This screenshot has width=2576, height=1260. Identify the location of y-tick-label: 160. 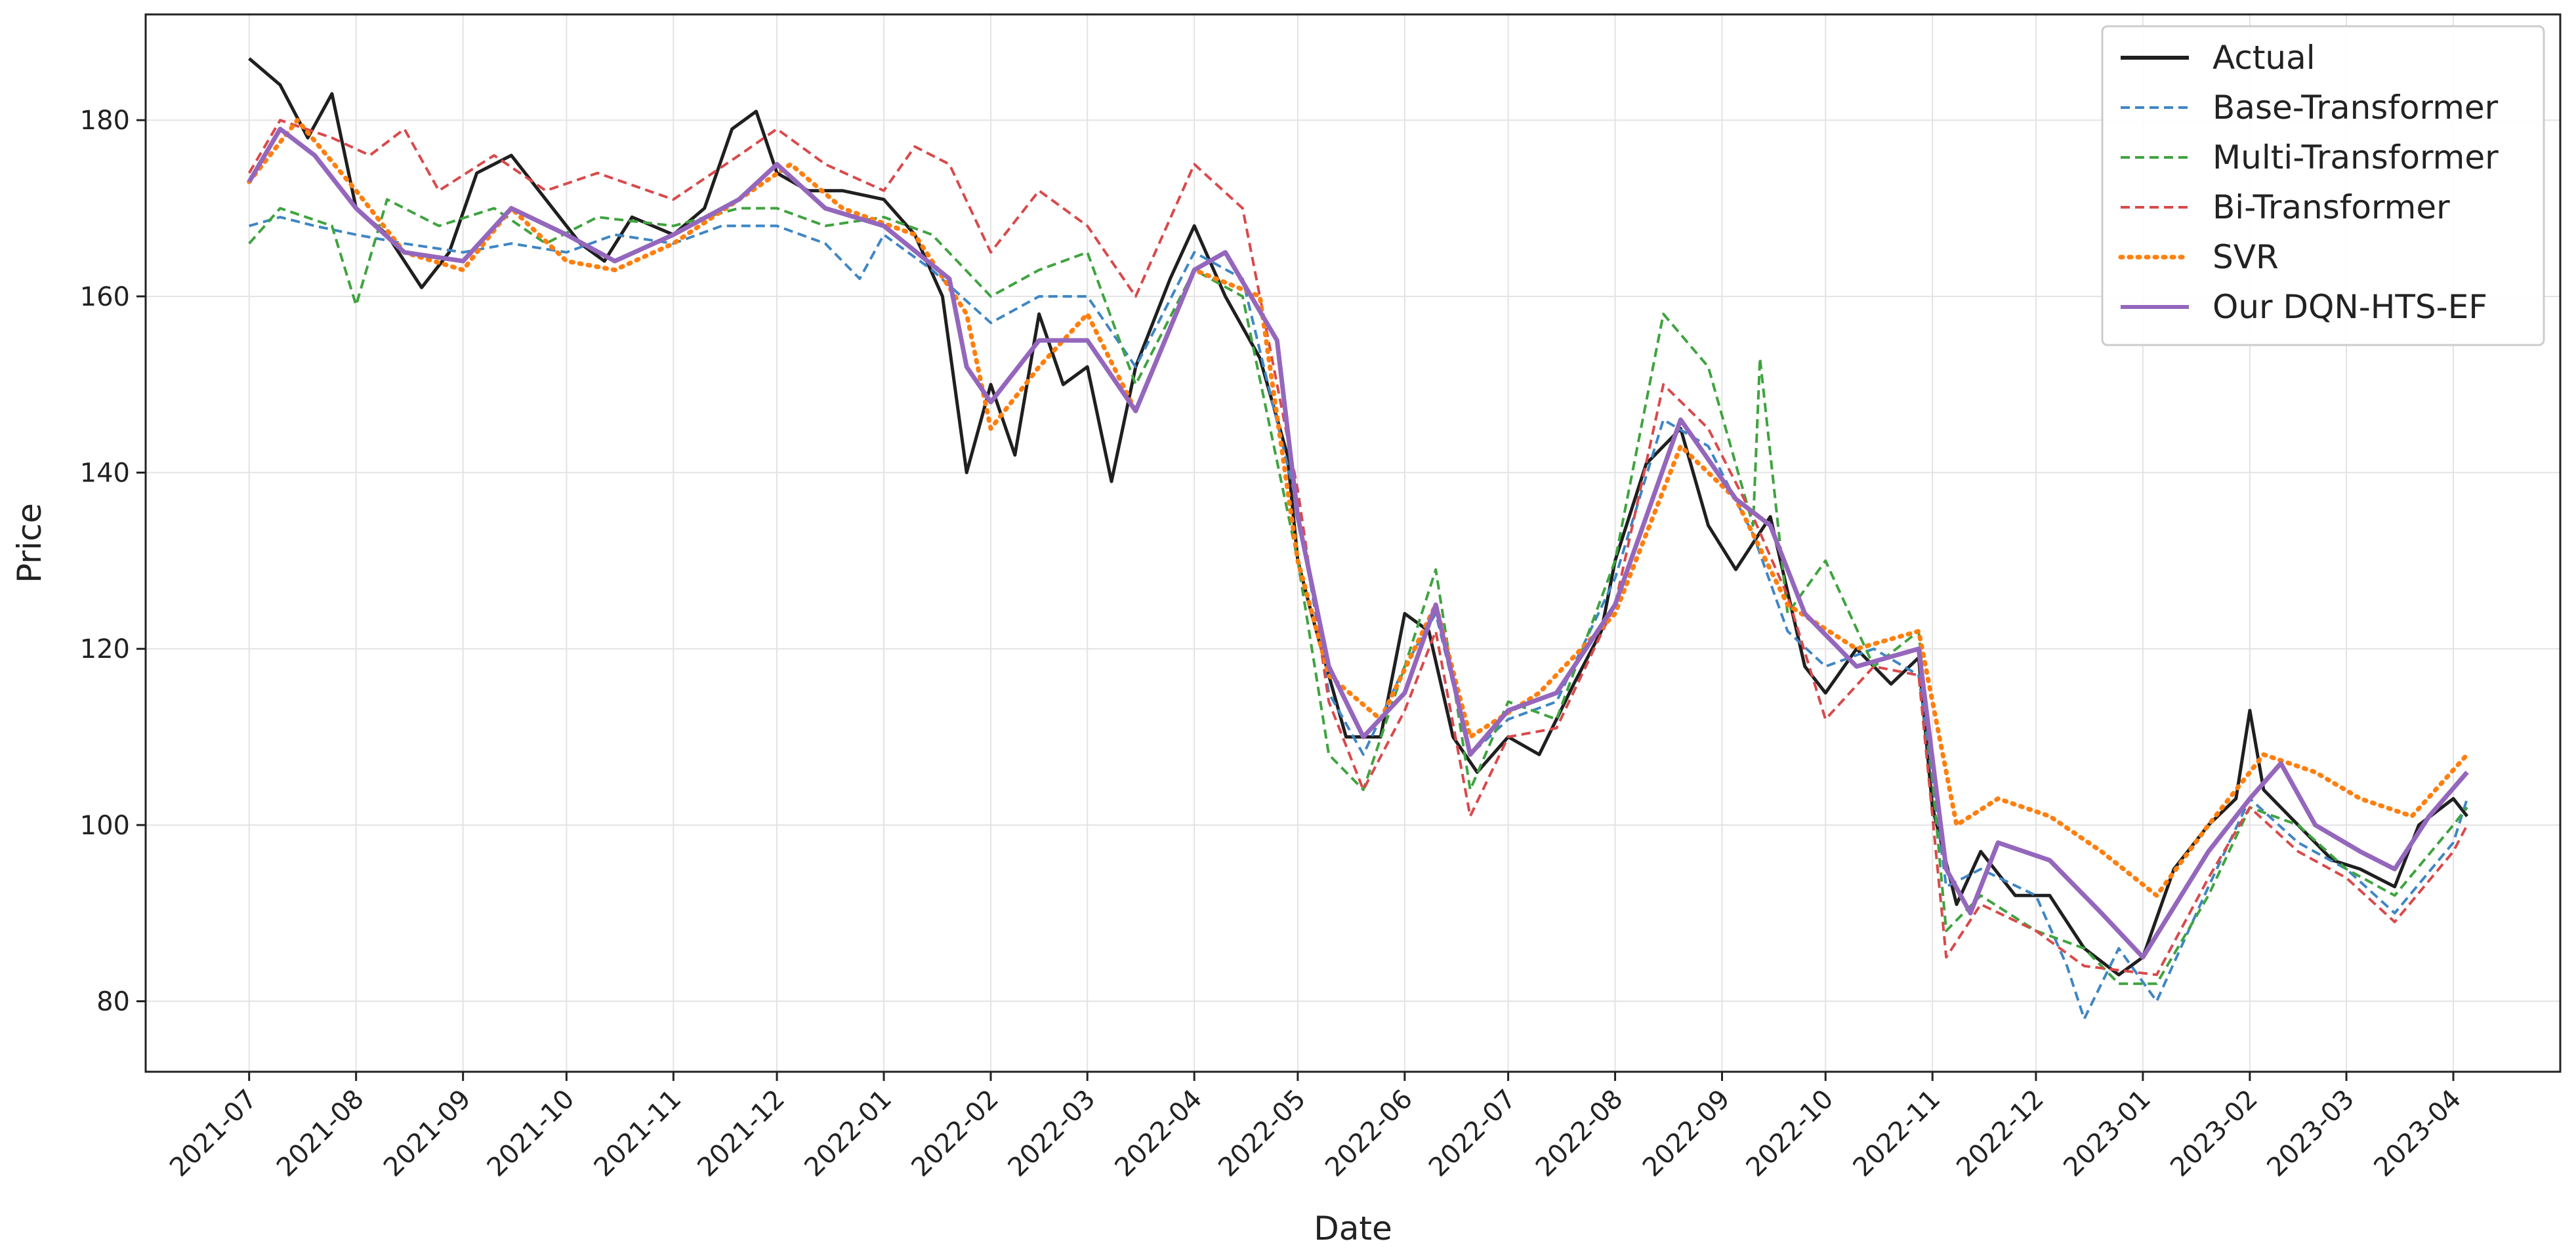
(105, 297).